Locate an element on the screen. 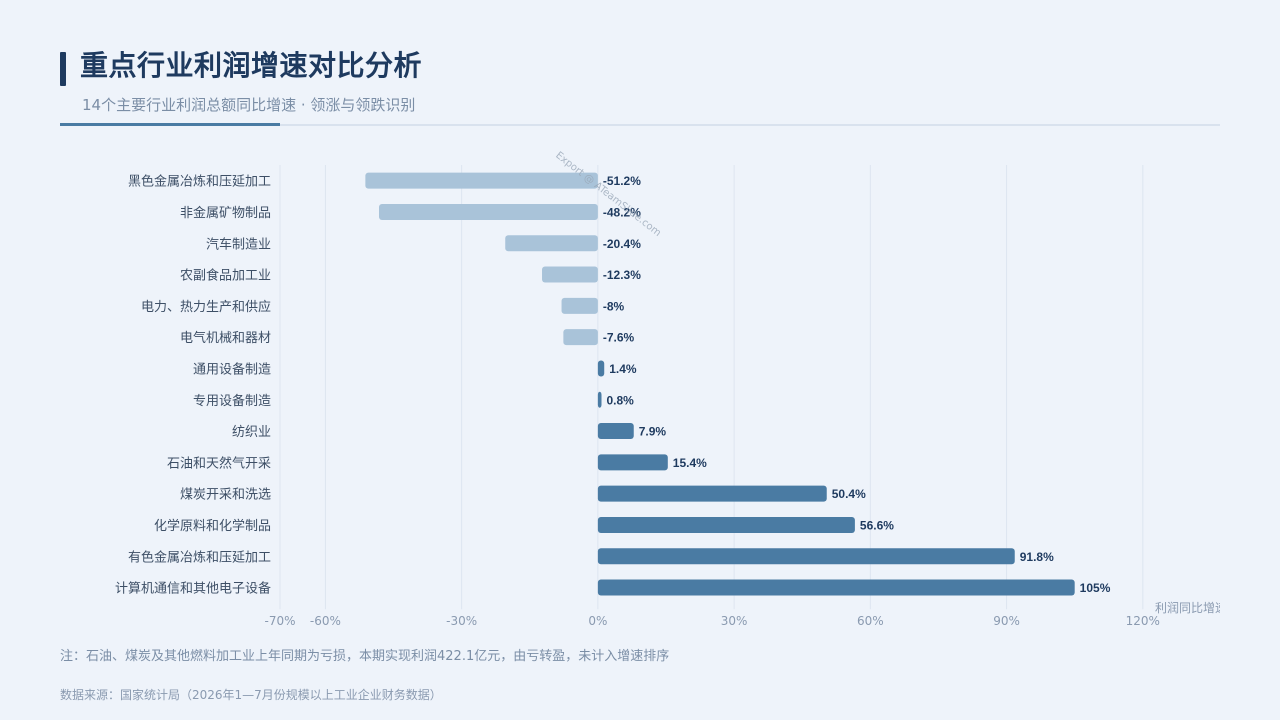 The height and width of the screenshot is (720, 1280). category-label: 计算机通信和其他电子设备 is located at coordinates (193, 589).